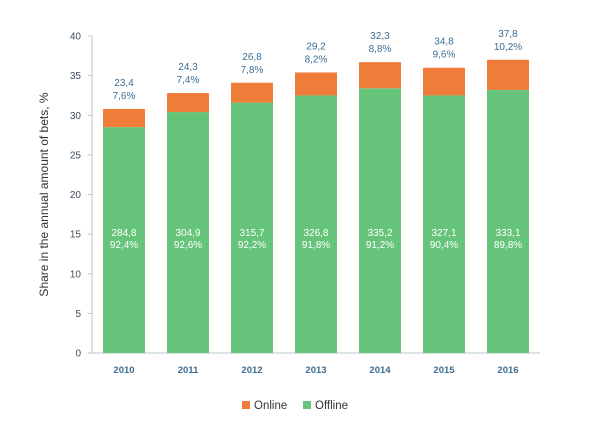 This screenshot has height=428, width=592. Describe the element at coordinates (508, 245) in the screenshot. I see `offline-share-label: 89,8%` at that location.